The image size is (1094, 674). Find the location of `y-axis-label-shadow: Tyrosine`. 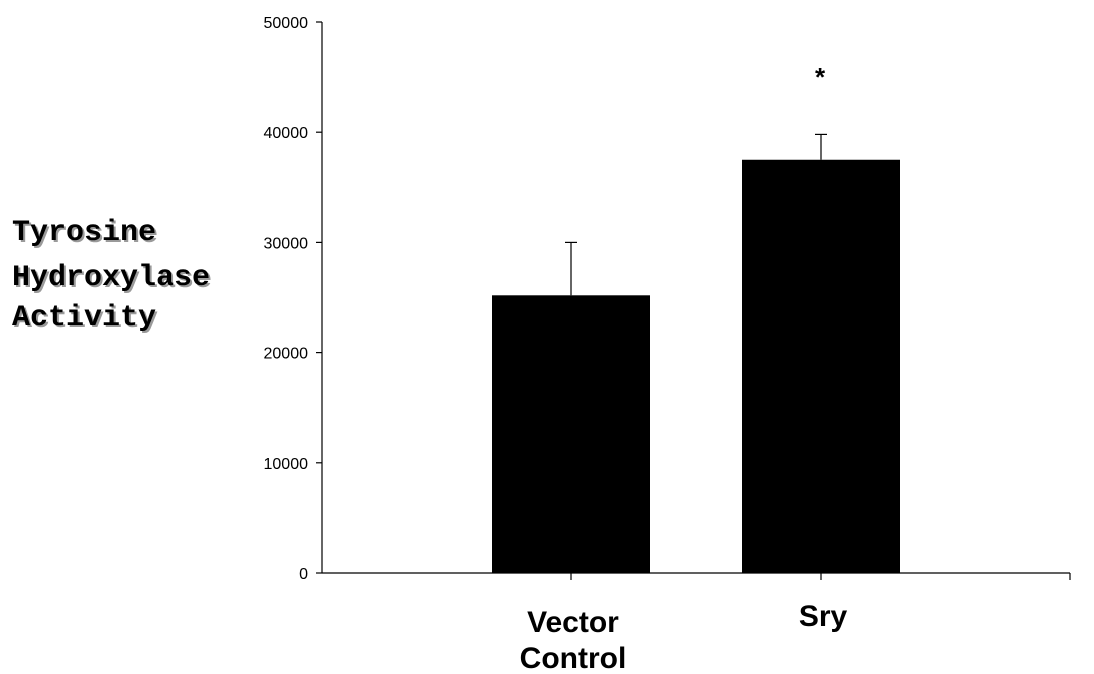

y-axis-label-shadow: Tyrosine is located at coordinates (86, 235).